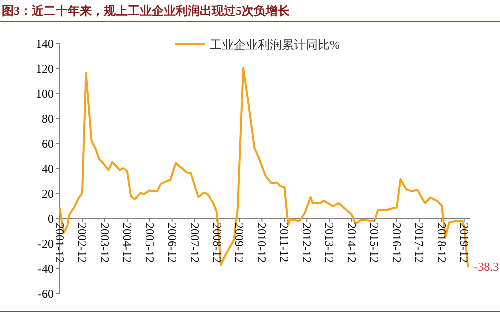  I want to click on x-tick-label: 2004-12, so click(127, 243).